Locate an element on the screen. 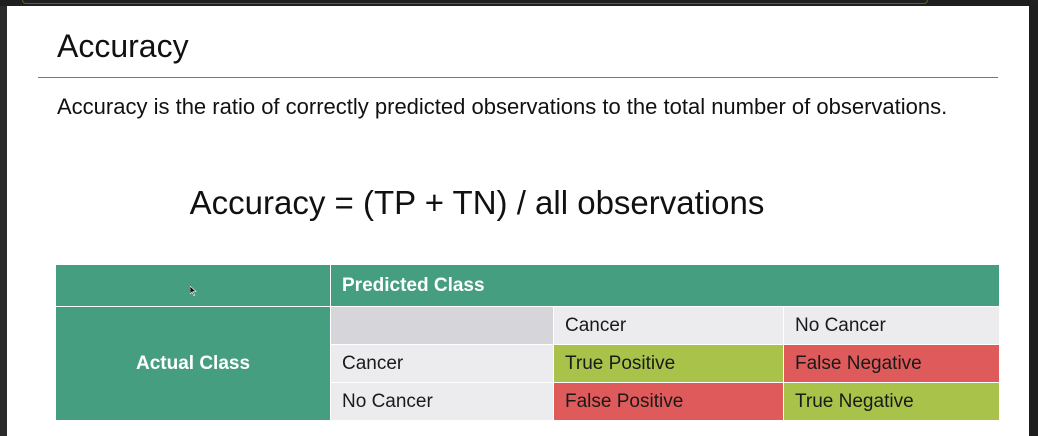 This screenshot has width=1038, height=436. false-negative-cell: False Negative is located at coordinates (891, 363).